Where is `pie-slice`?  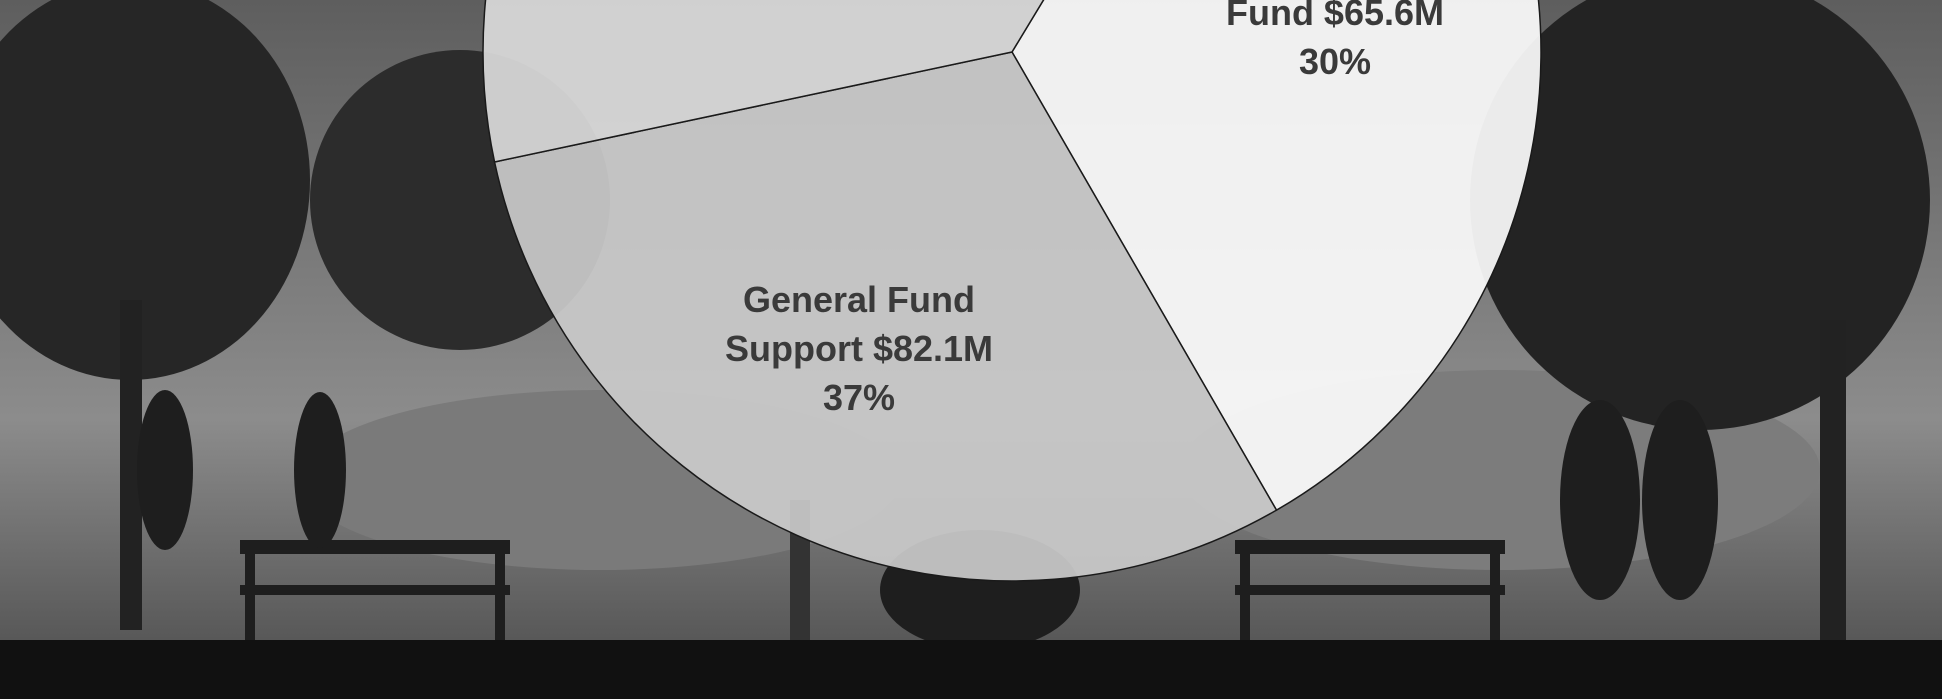
pie-slice is located at coordinates (763, 81).